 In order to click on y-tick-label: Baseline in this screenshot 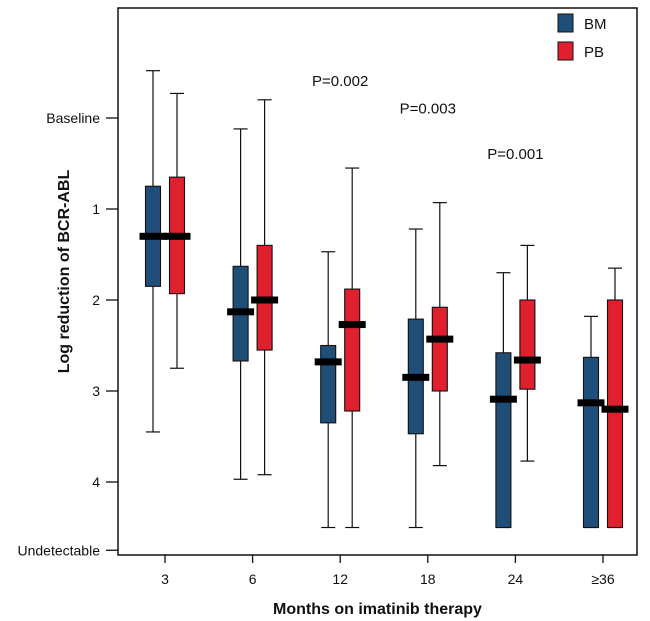, I will do `click(73, 118)`.